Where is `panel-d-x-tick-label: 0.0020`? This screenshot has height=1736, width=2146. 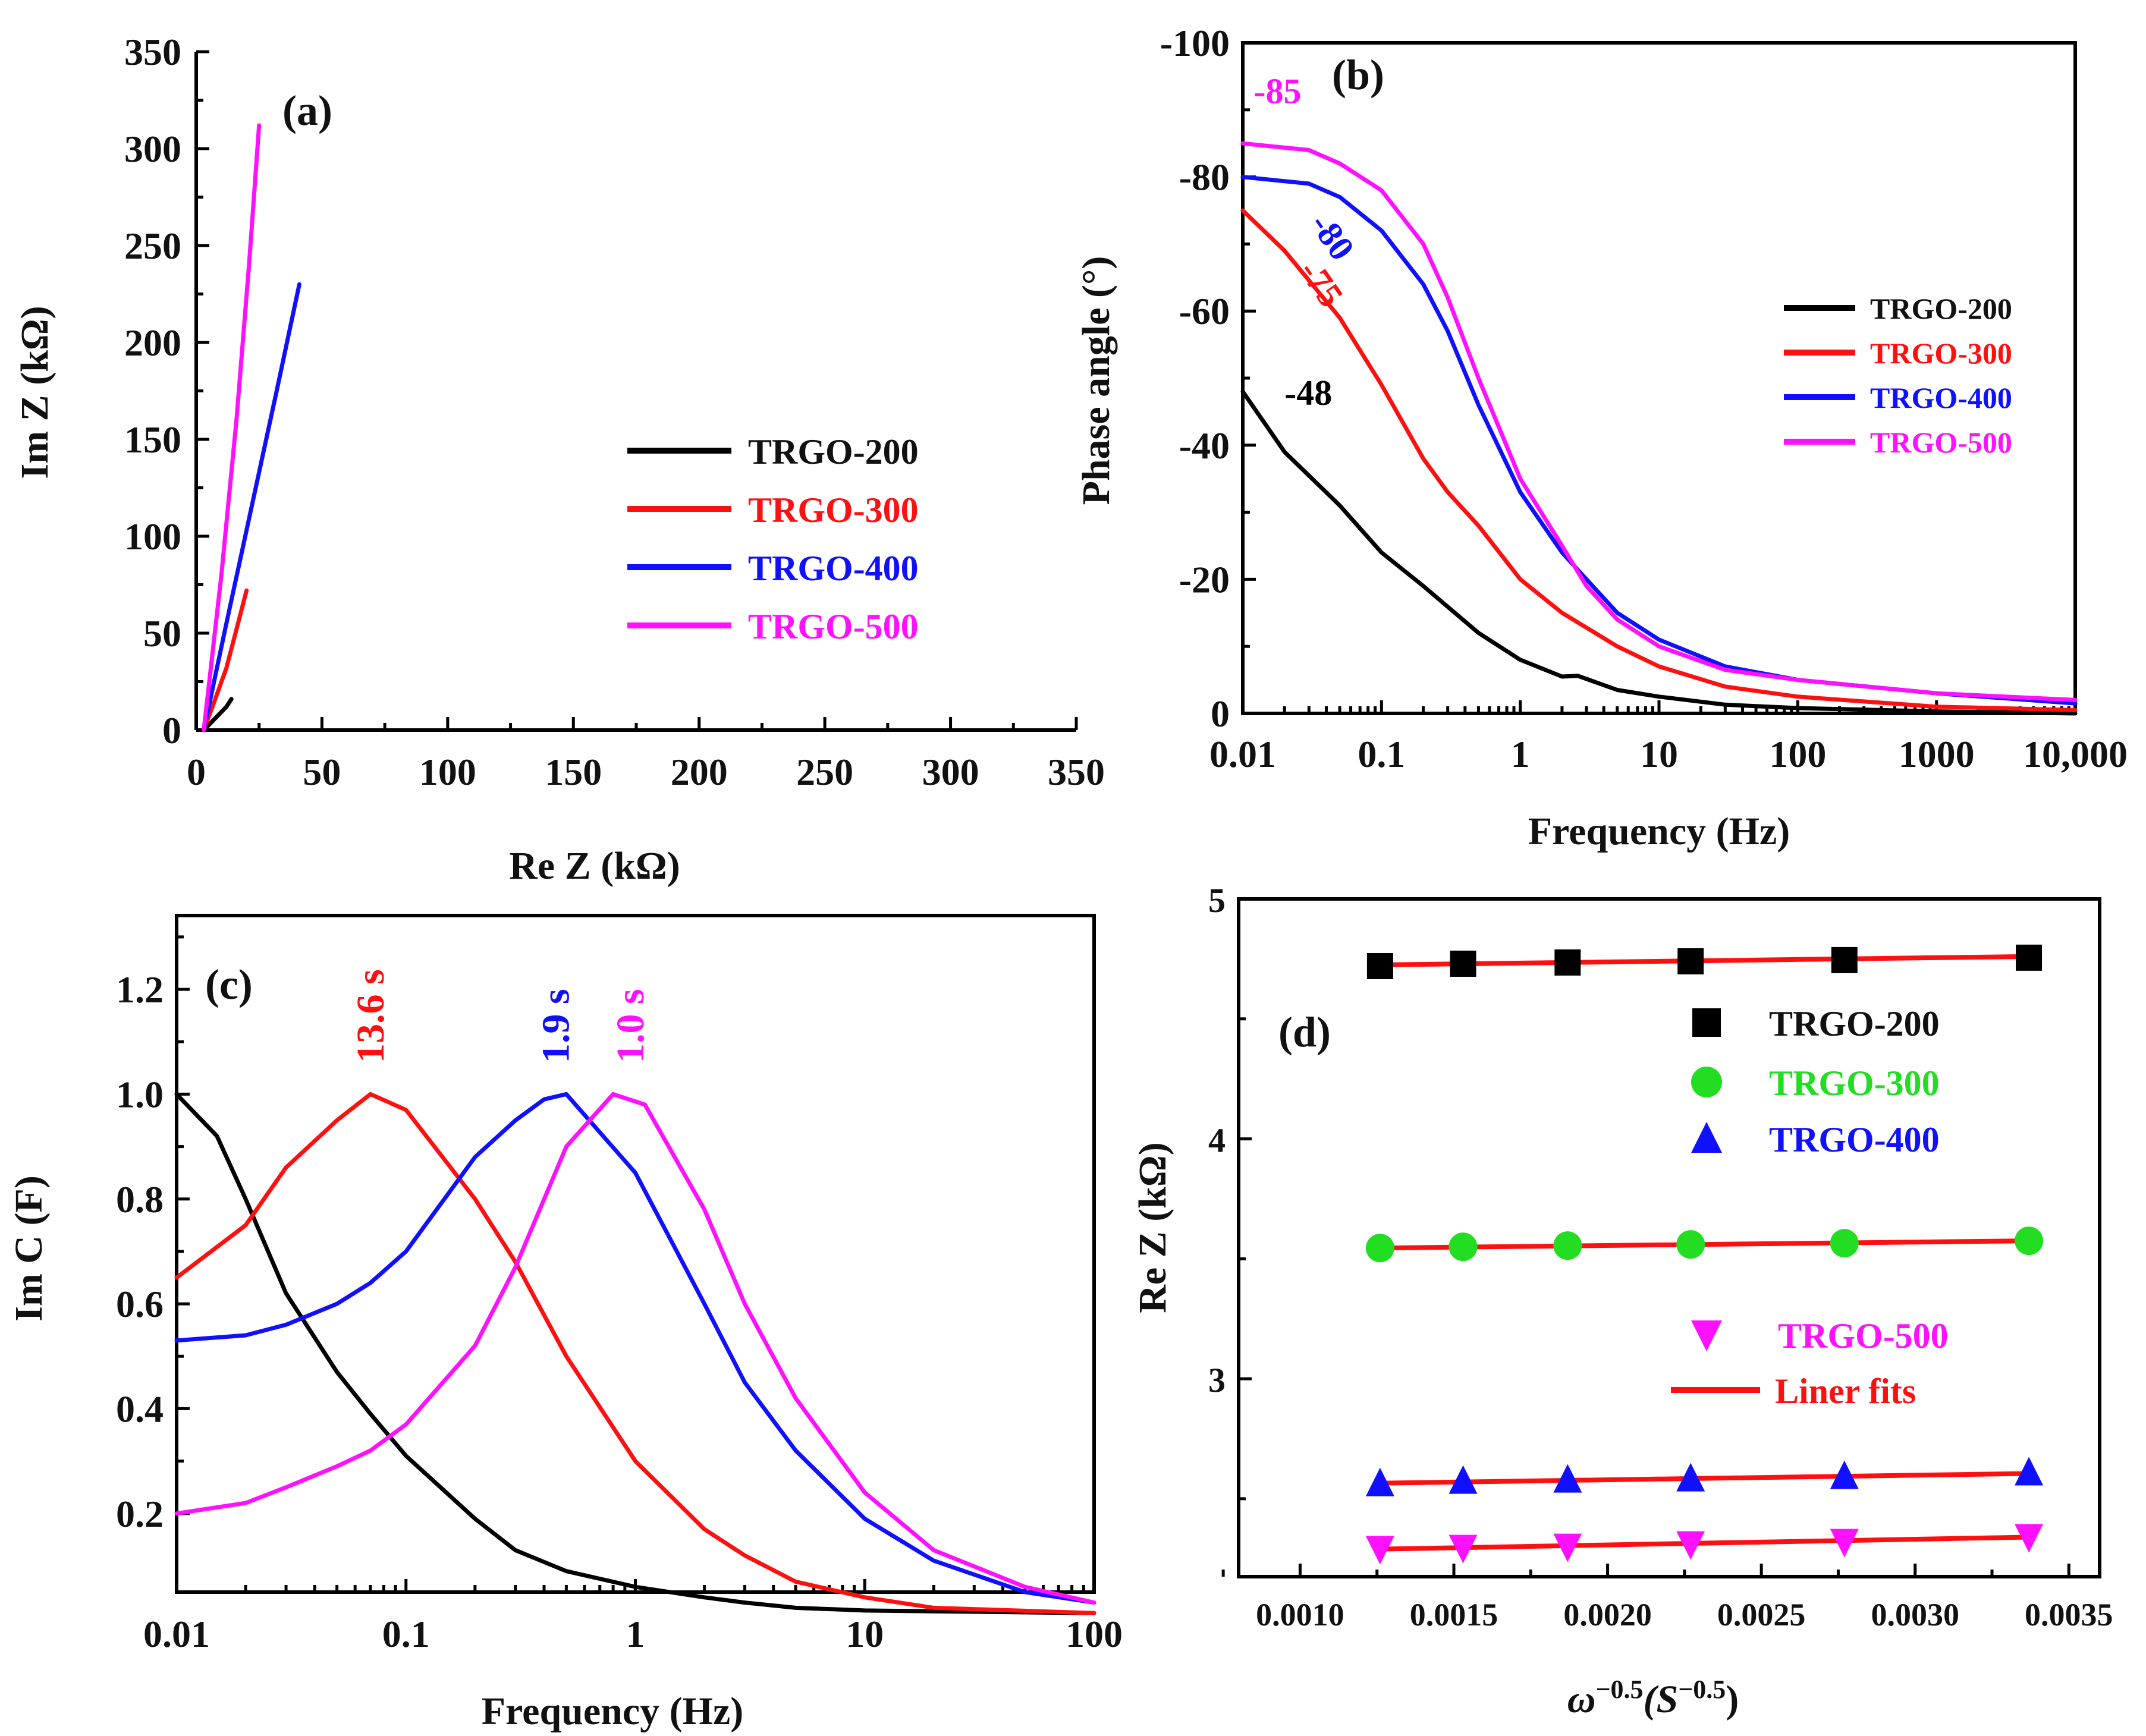 panel-d-x-tick-label: 0.0020 is located at coordinates (1607, 1615).